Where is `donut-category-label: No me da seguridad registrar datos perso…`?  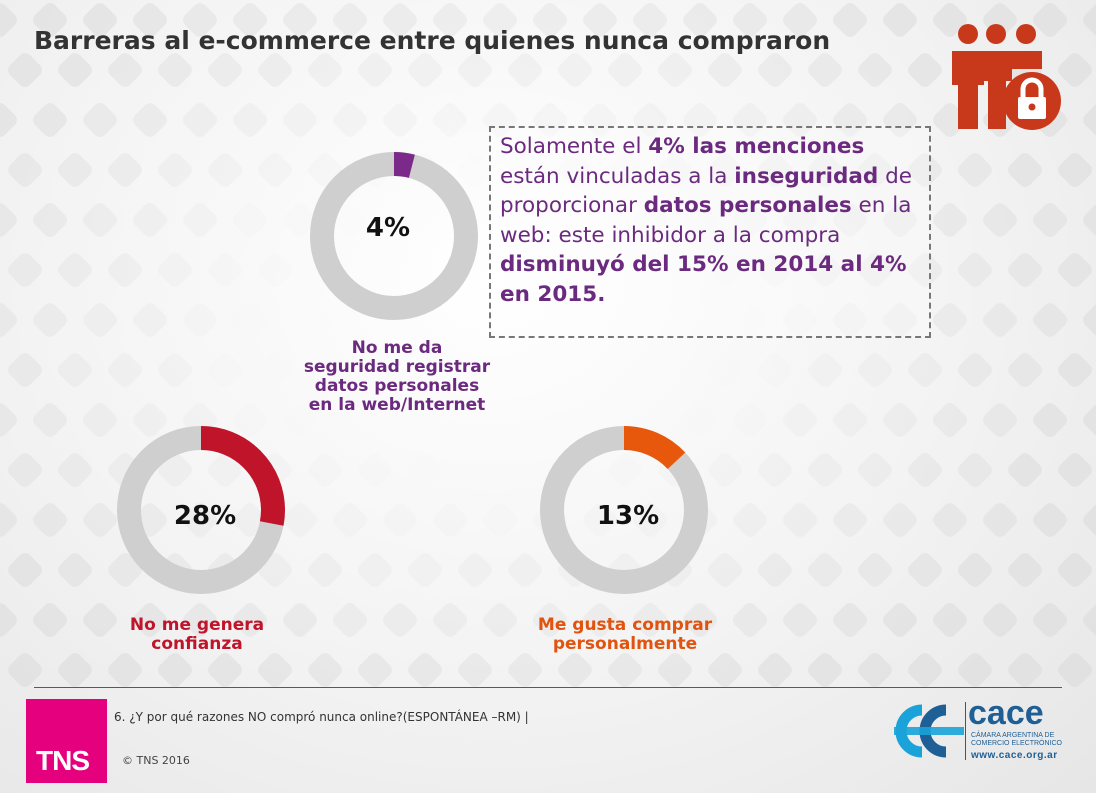 donut-category-label: No me da seguridad registrar datos perso… is located at coordinates (397, 376).